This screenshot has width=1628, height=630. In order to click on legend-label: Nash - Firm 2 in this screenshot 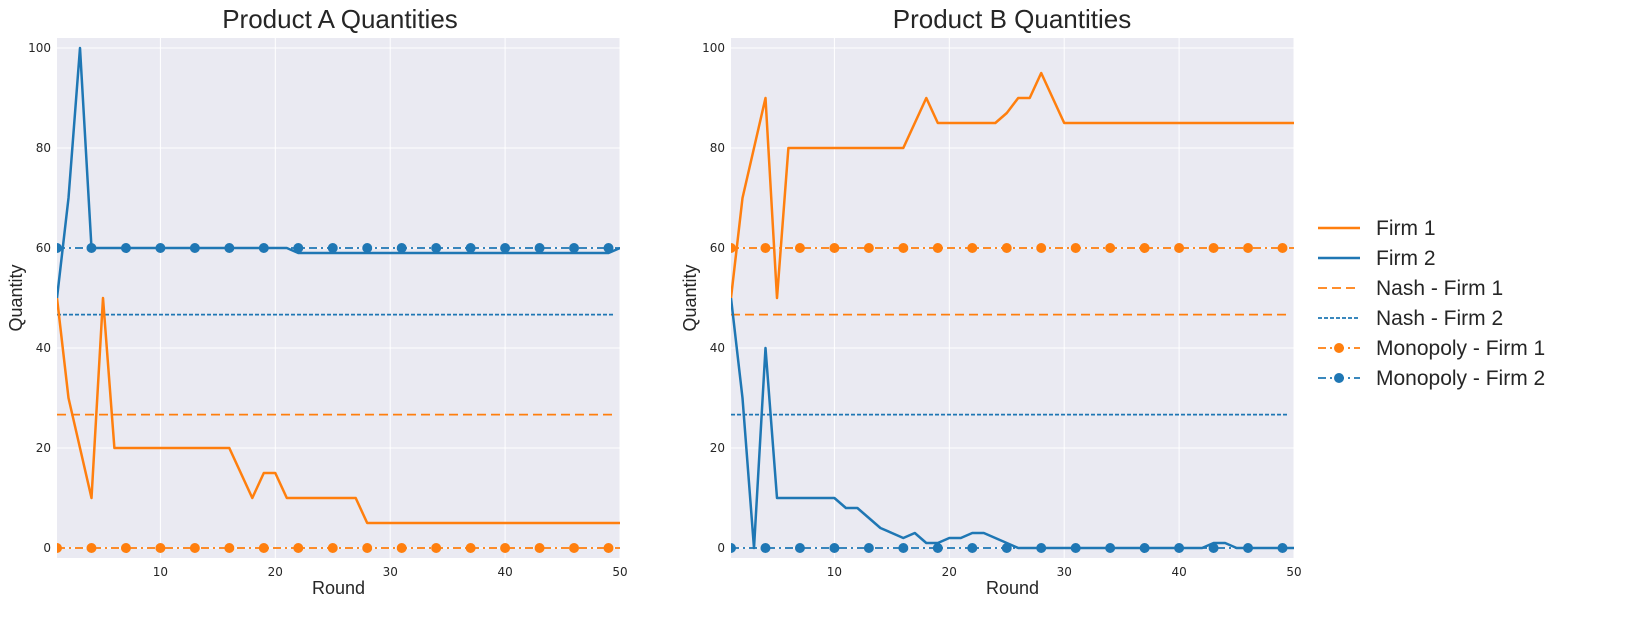, I will do `click(1439, 318)`.